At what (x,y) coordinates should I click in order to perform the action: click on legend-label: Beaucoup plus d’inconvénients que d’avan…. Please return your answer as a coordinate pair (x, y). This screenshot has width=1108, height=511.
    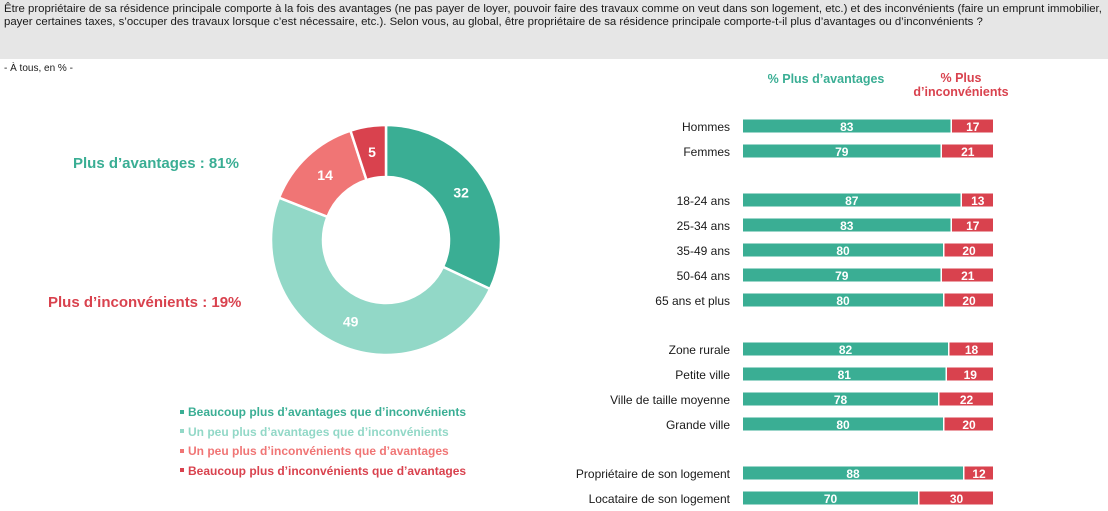
    Looking at the image, I should click on (327, 470).